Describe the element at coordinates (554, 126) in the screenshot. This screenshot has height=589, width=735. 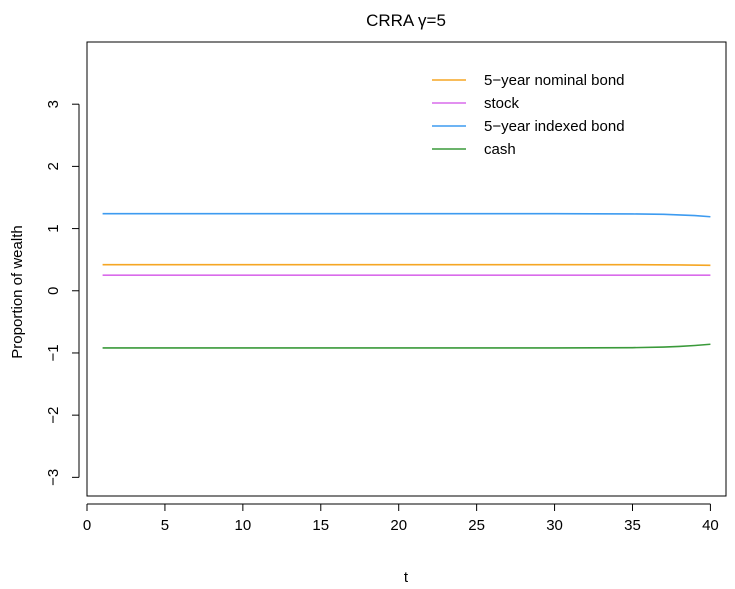
I see `legend-label-2: 5−year indexed bond` at that location.